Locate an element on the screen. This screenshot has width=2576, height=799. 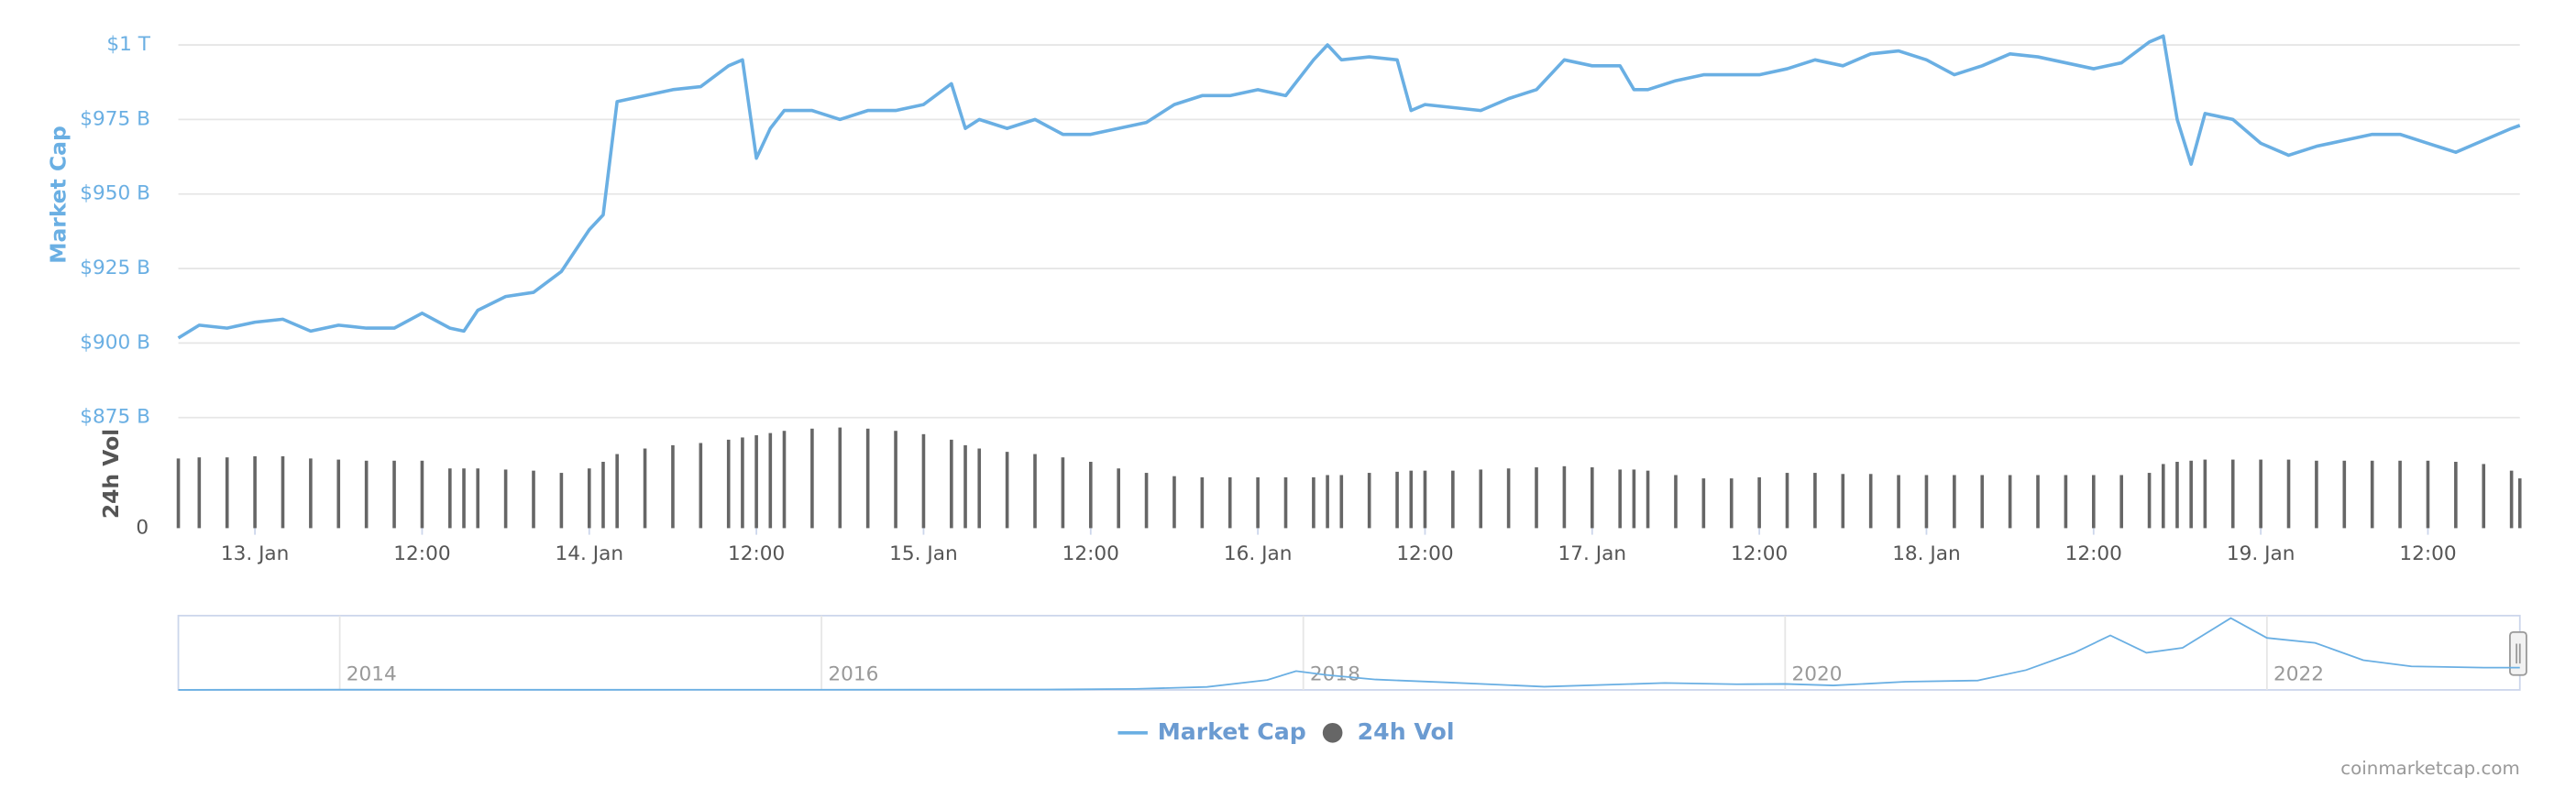
y-axis-title: Market Cap is located at coordinates (58, 195).